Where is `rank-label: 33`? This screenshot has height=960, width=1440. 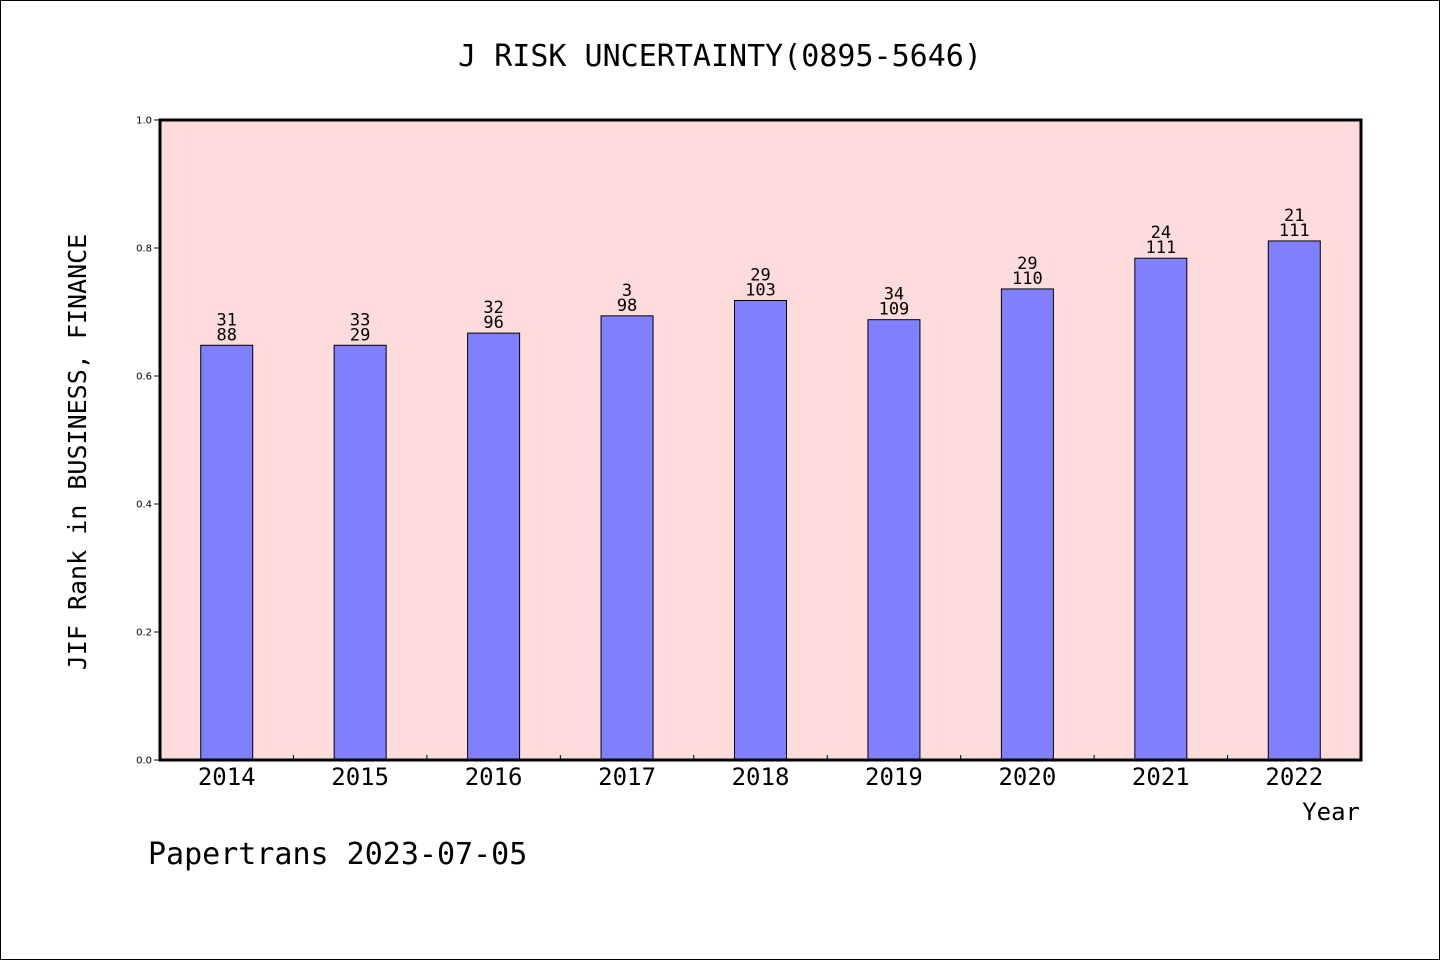 rank-label: 33 is located at coordinates (360, 320).